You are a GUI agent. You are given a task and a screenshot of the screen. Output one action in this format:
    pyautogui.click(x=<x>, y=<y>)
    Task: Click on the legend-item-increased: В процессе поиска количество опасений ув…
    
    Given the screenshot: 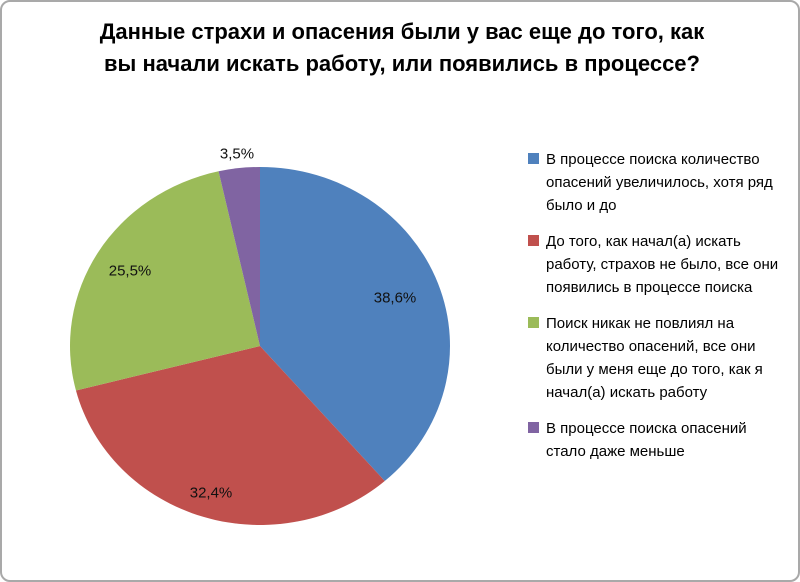 What is the action you would take?
    pyautogui.click(x=657, y=182)
    